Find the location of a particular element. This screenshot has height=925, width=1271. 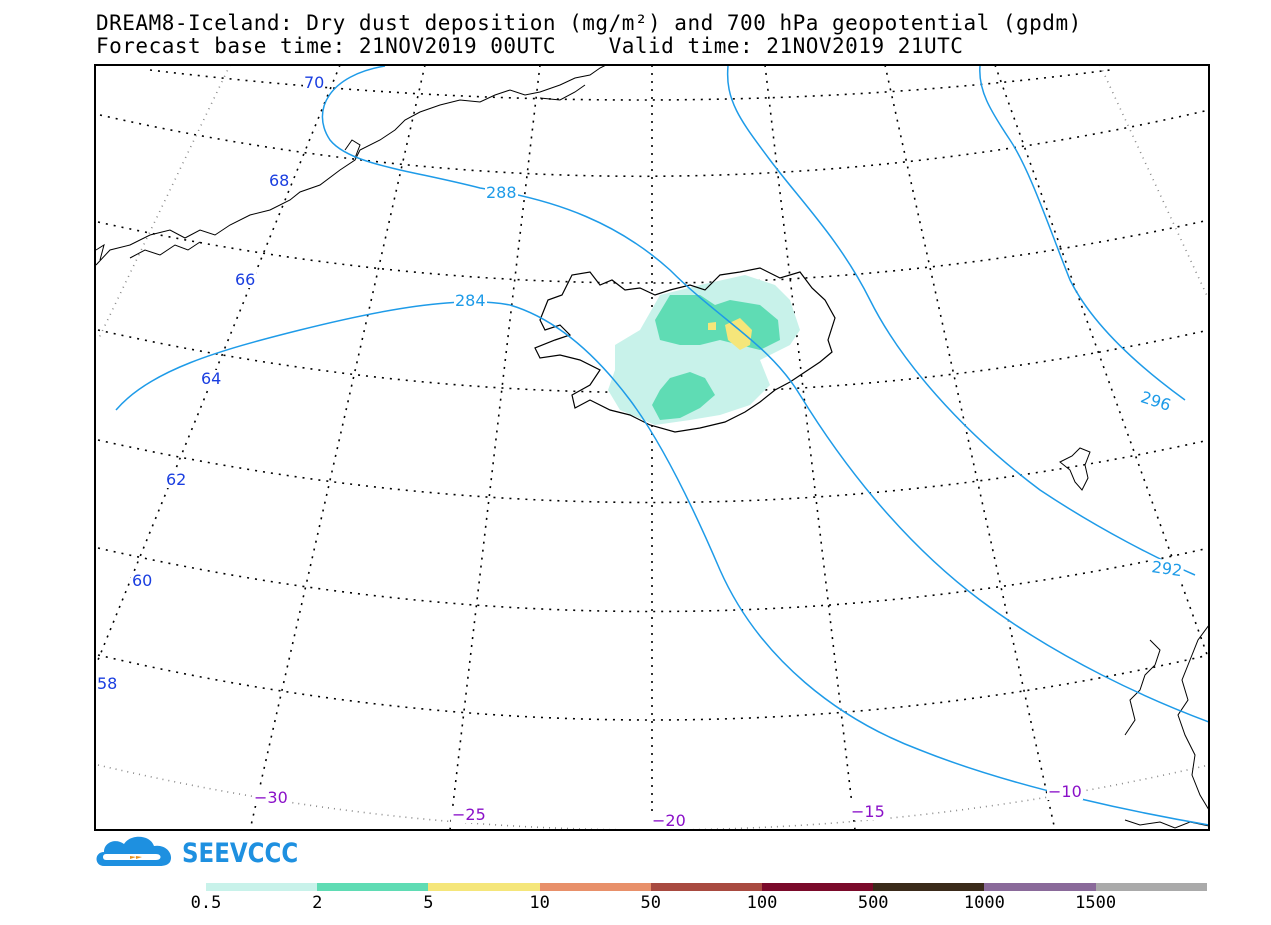

lon-label: −10 is located at coordinates (1065, 791).